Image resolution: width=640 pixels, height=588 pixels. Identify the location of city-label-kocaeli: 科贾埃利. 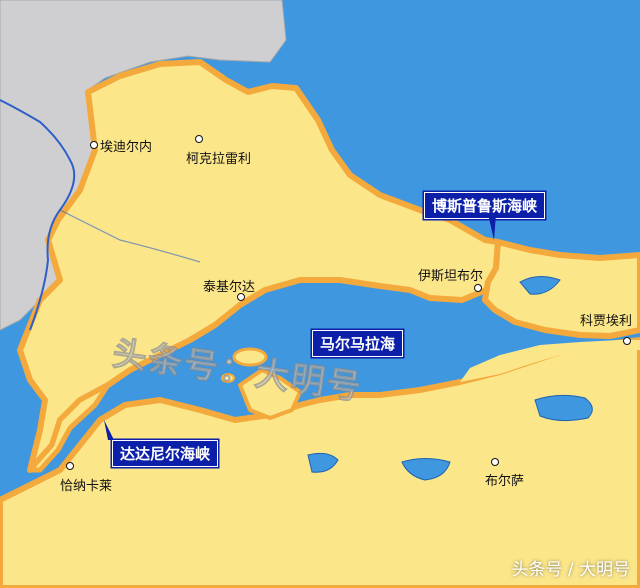
(606, 321).